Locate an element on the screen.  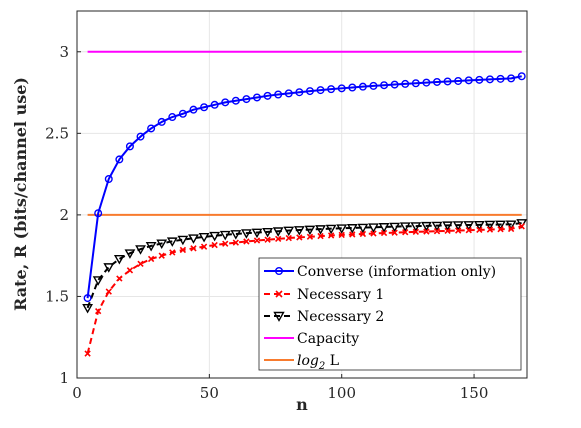
y-tick-label: 3 is located at coordinates (64, 52).